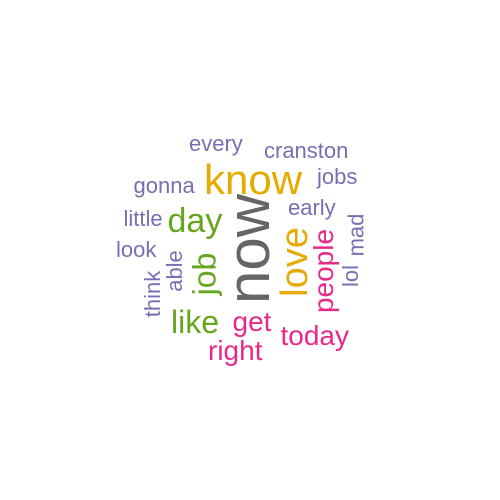 Image resolution: width=500 pixels, height=500 pixels. Describe the element at coordinates (203, 274) in the screenshot. I see `word-job: job` at that location.